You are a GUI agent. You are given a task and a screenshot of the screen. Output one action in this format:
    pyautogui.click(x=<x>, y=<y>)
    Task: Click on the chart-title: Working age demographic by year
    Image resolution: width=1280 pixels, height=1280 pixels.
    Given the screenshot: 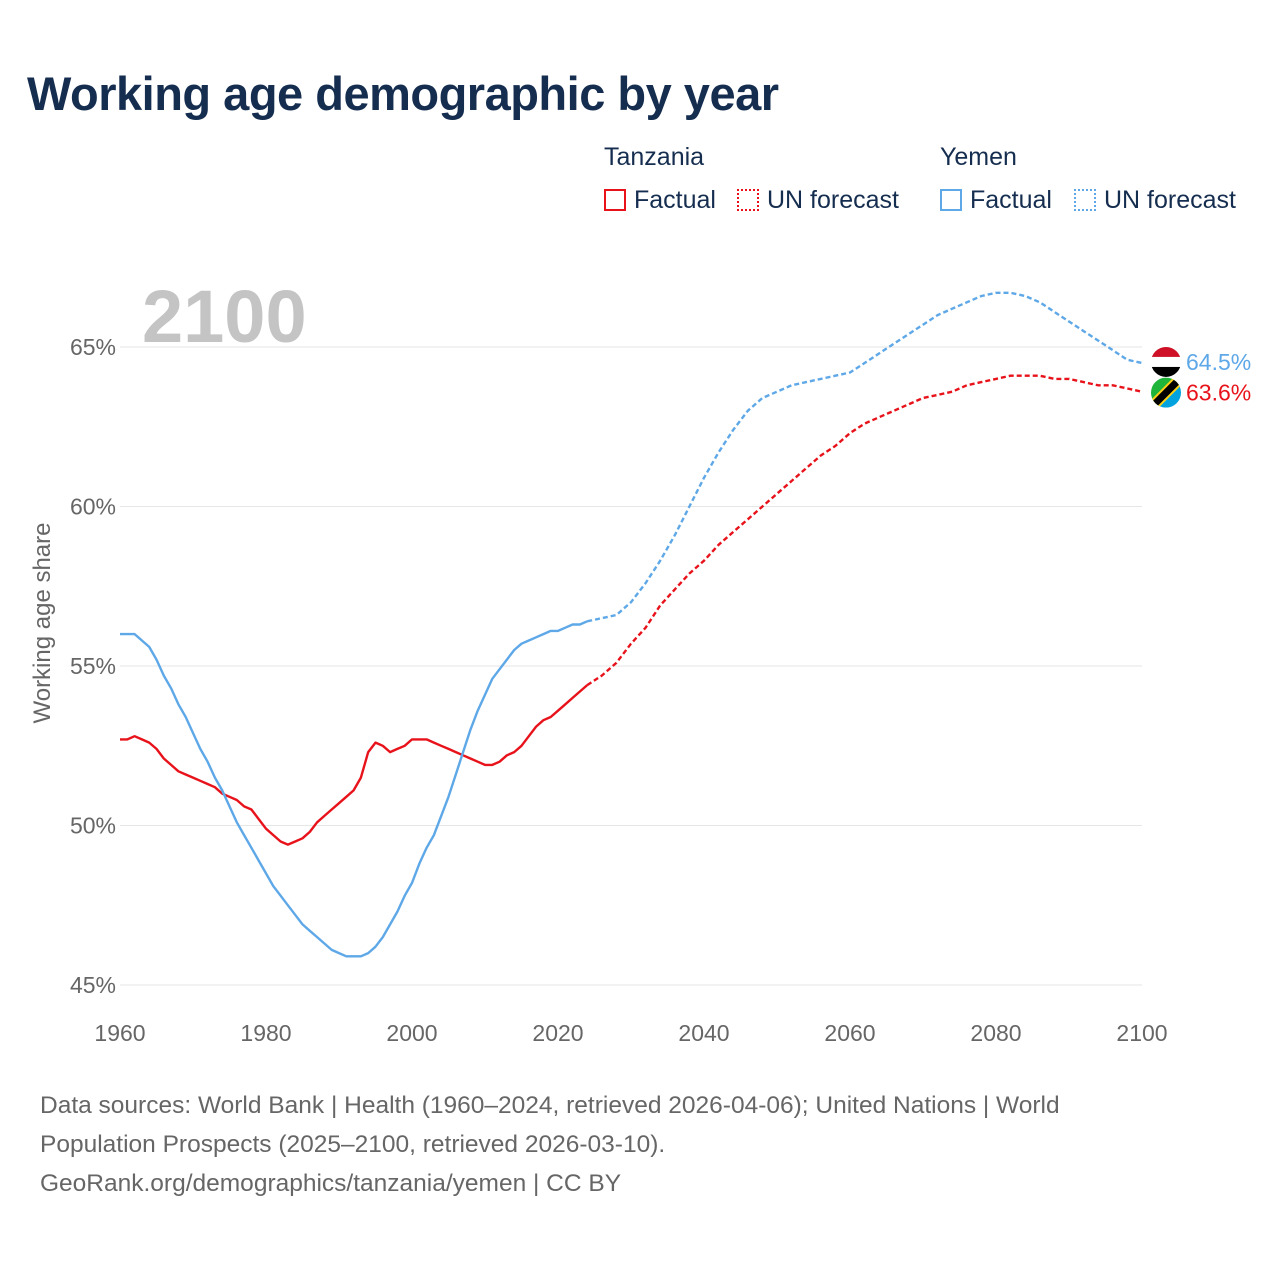 What is the action you would take?
    pyautogui.click(x=403, y=93)
    